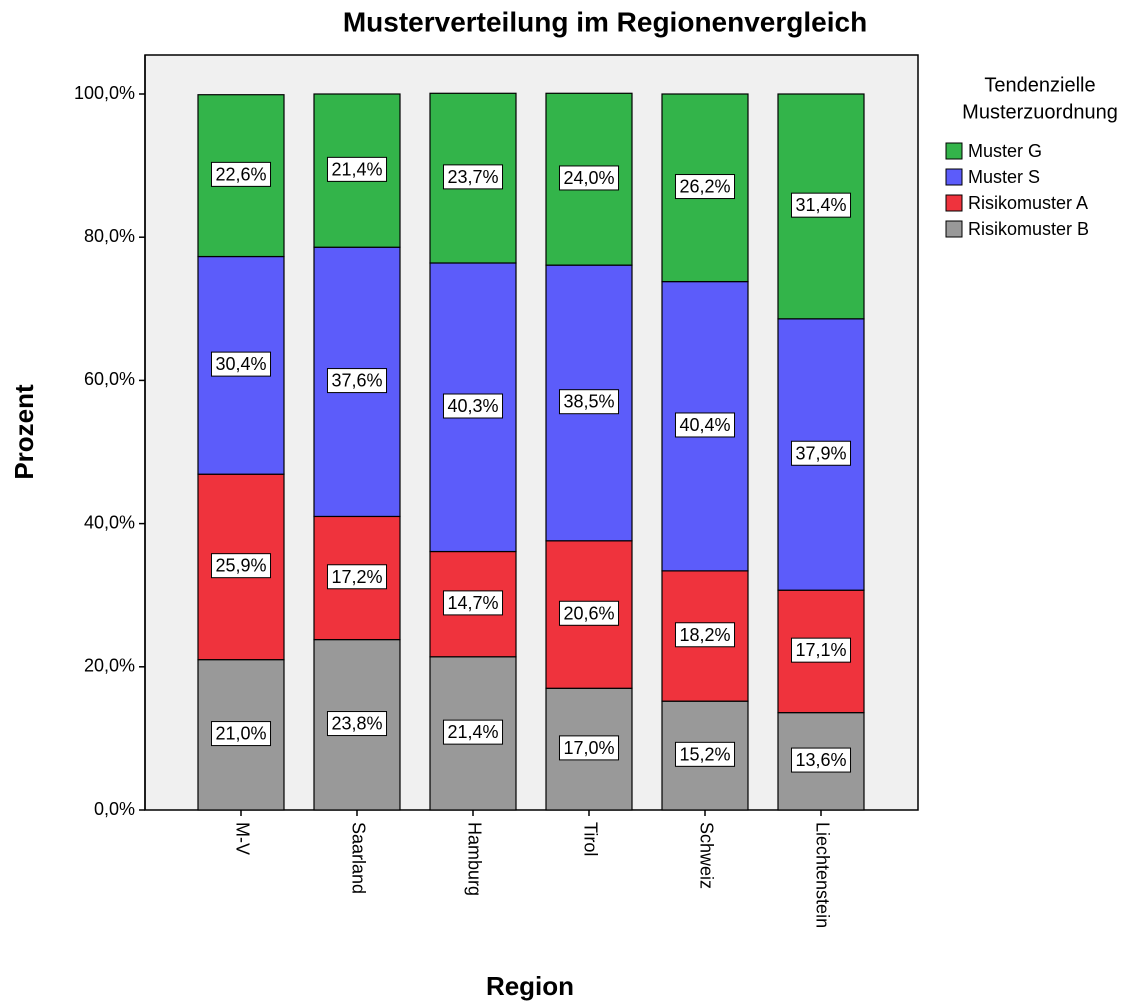 The height and width of the screenshot is (1006, 1136). Describe the element at coordinates (114, 809) in the screenshot. I see `y-tick-label: 0,0%` at that location.